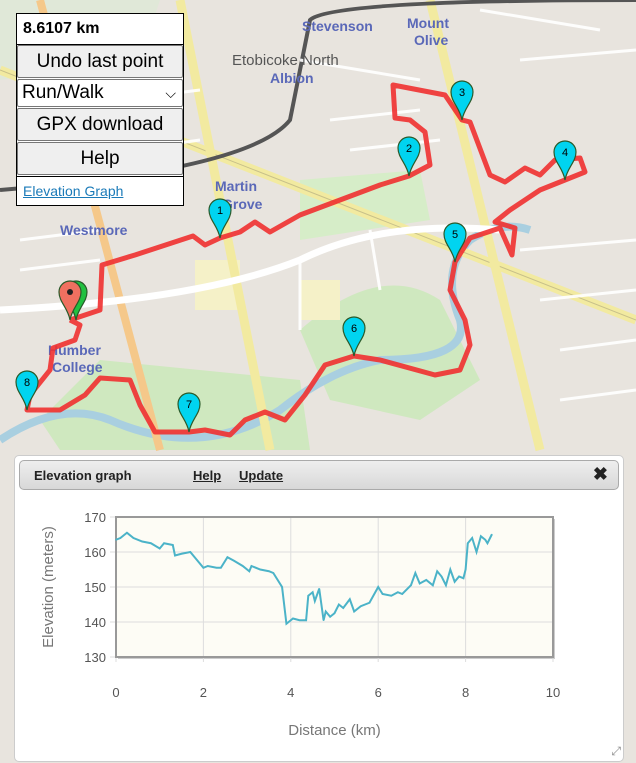  I want to click on resize-handle-icon: ⤢, so click(616, 751).